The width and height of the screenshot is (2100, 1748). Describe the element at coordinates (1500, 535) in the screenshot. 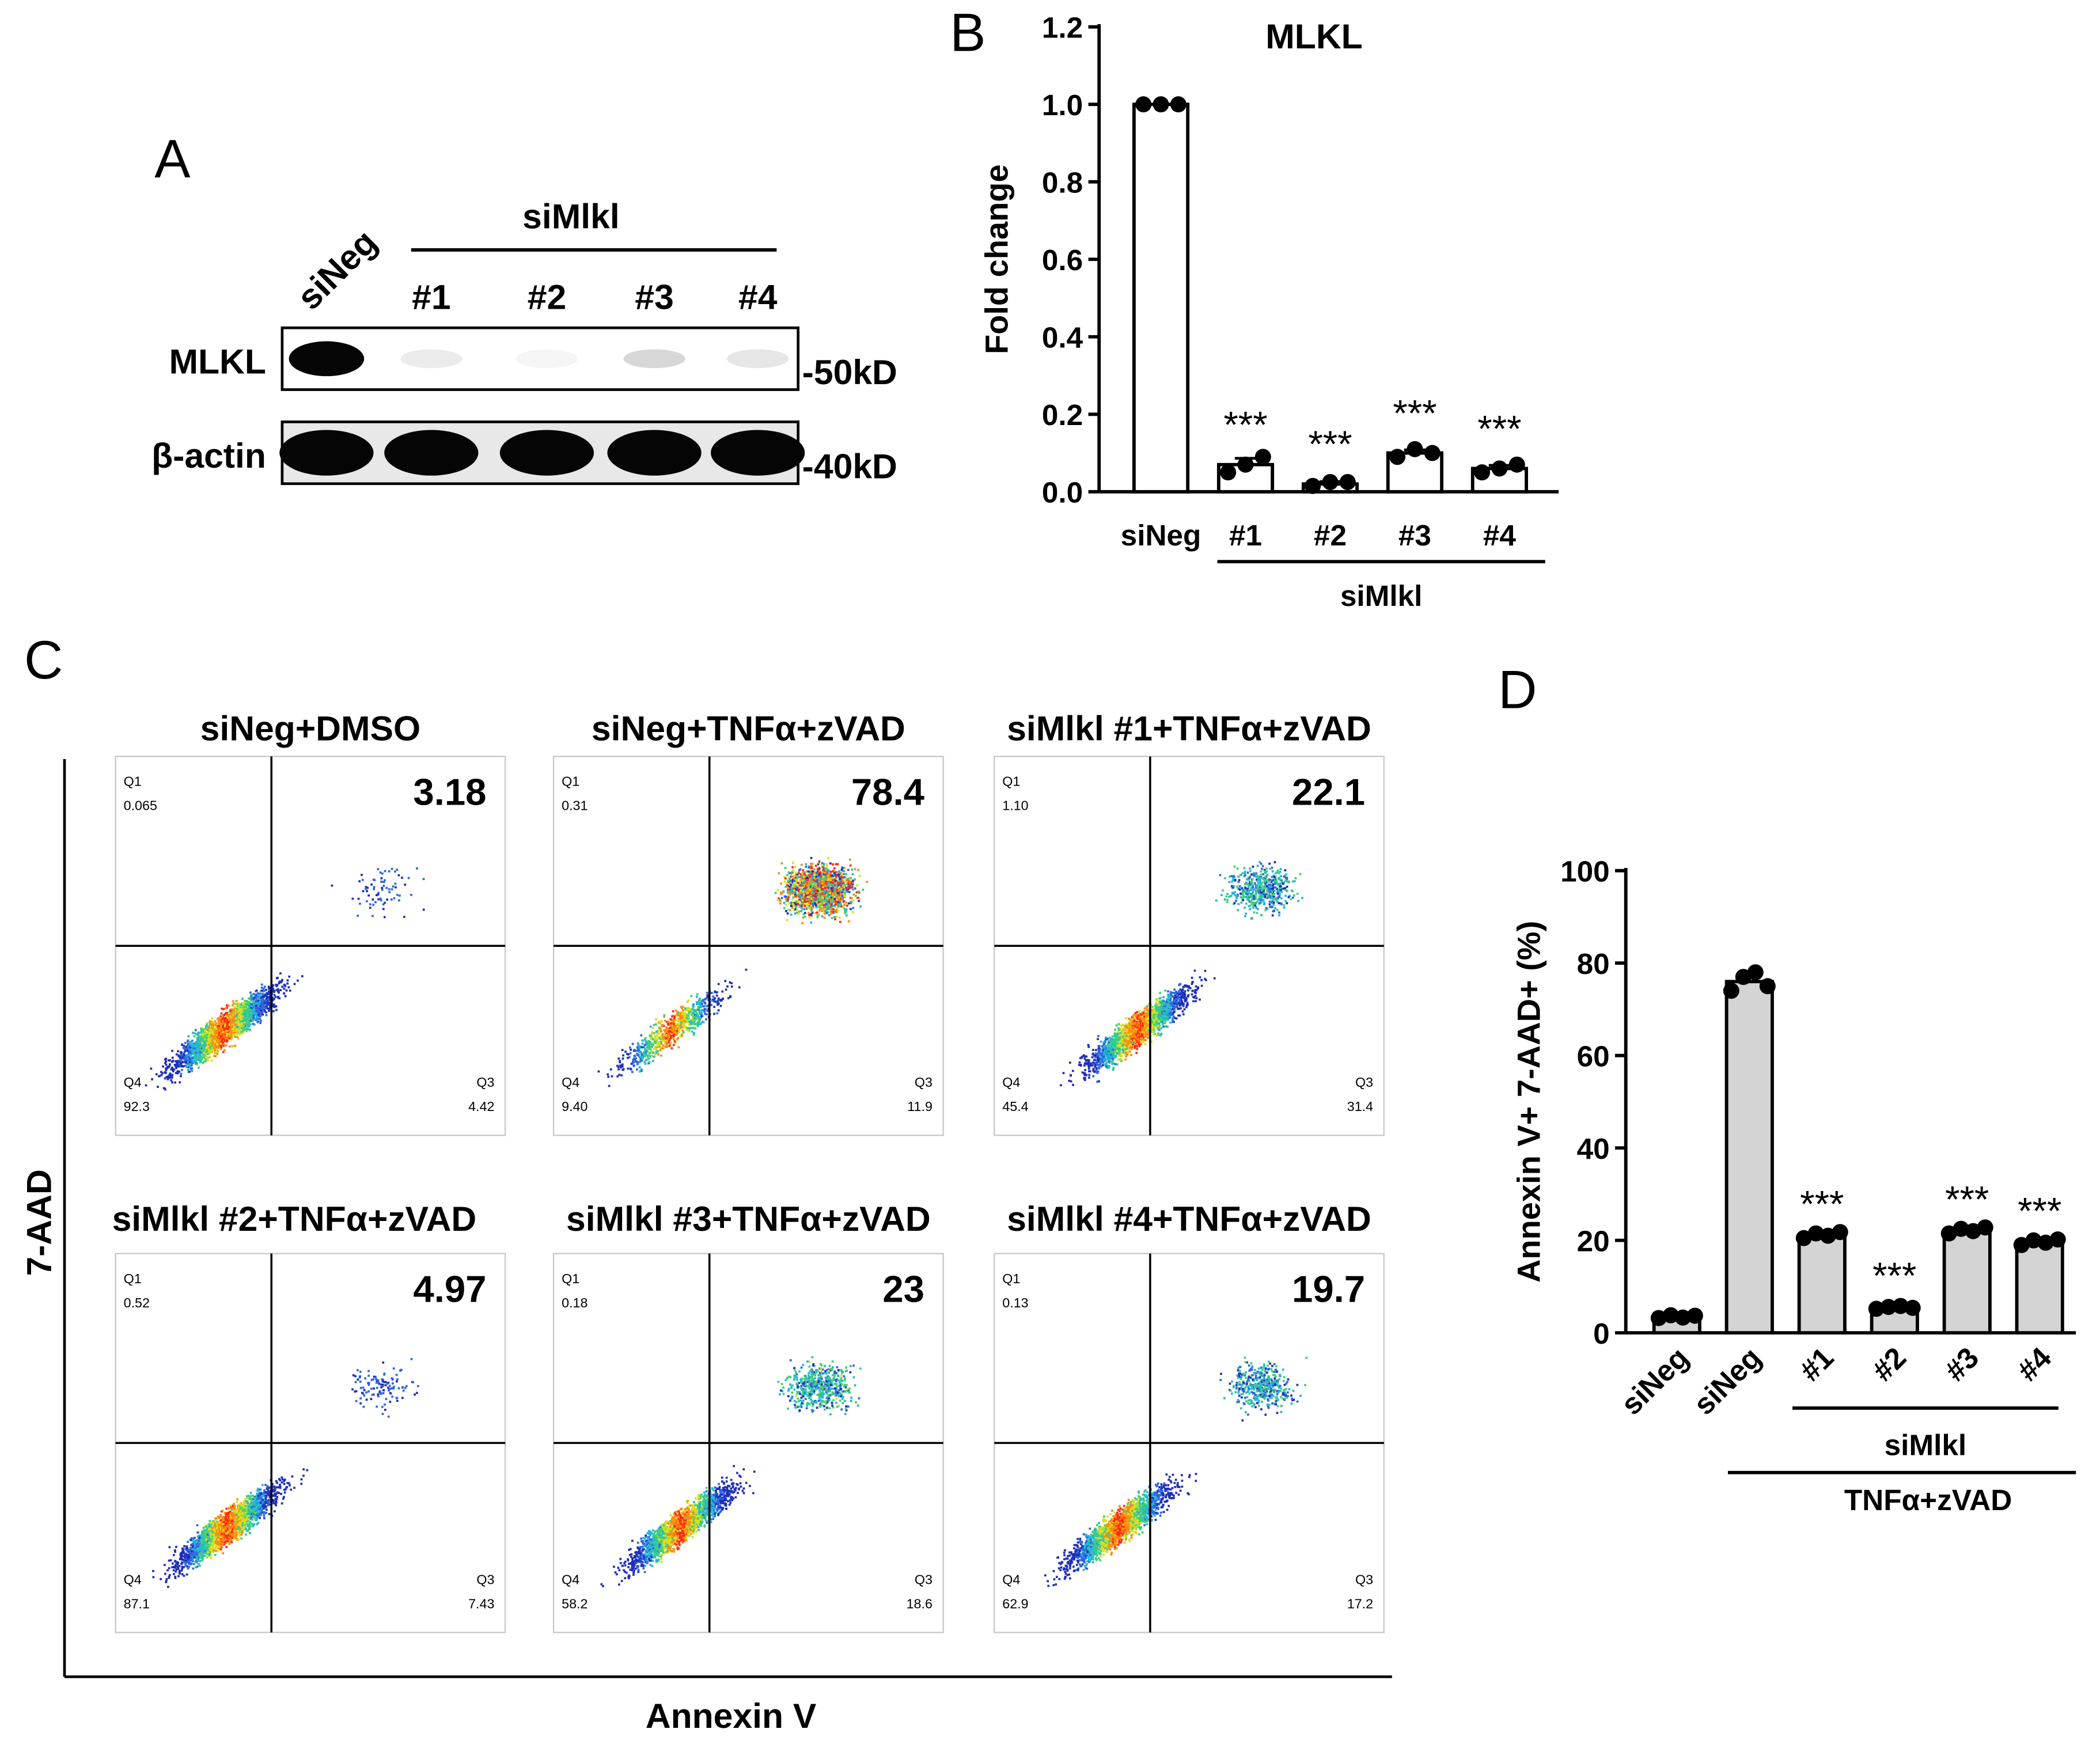

I see `x-tick-label: #4` at that location.